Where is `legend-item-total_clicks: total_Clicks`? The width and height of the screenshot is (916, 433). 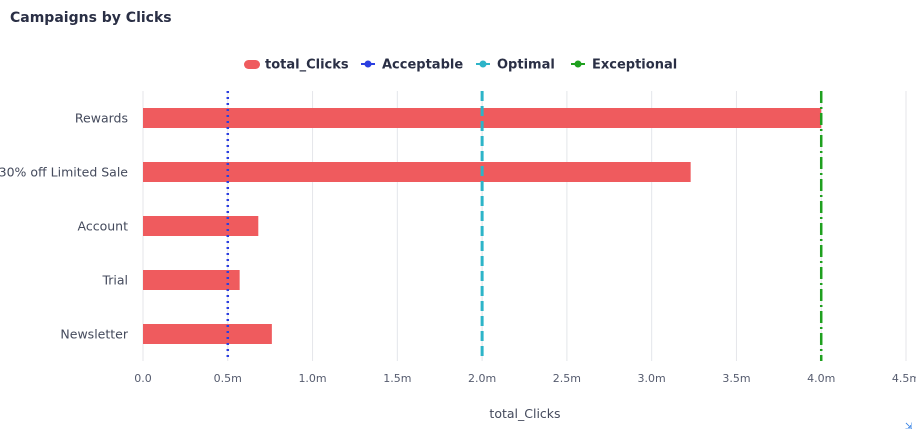
legend-item-total_clicks: total_Clicks is located at coordinates (296, 65).